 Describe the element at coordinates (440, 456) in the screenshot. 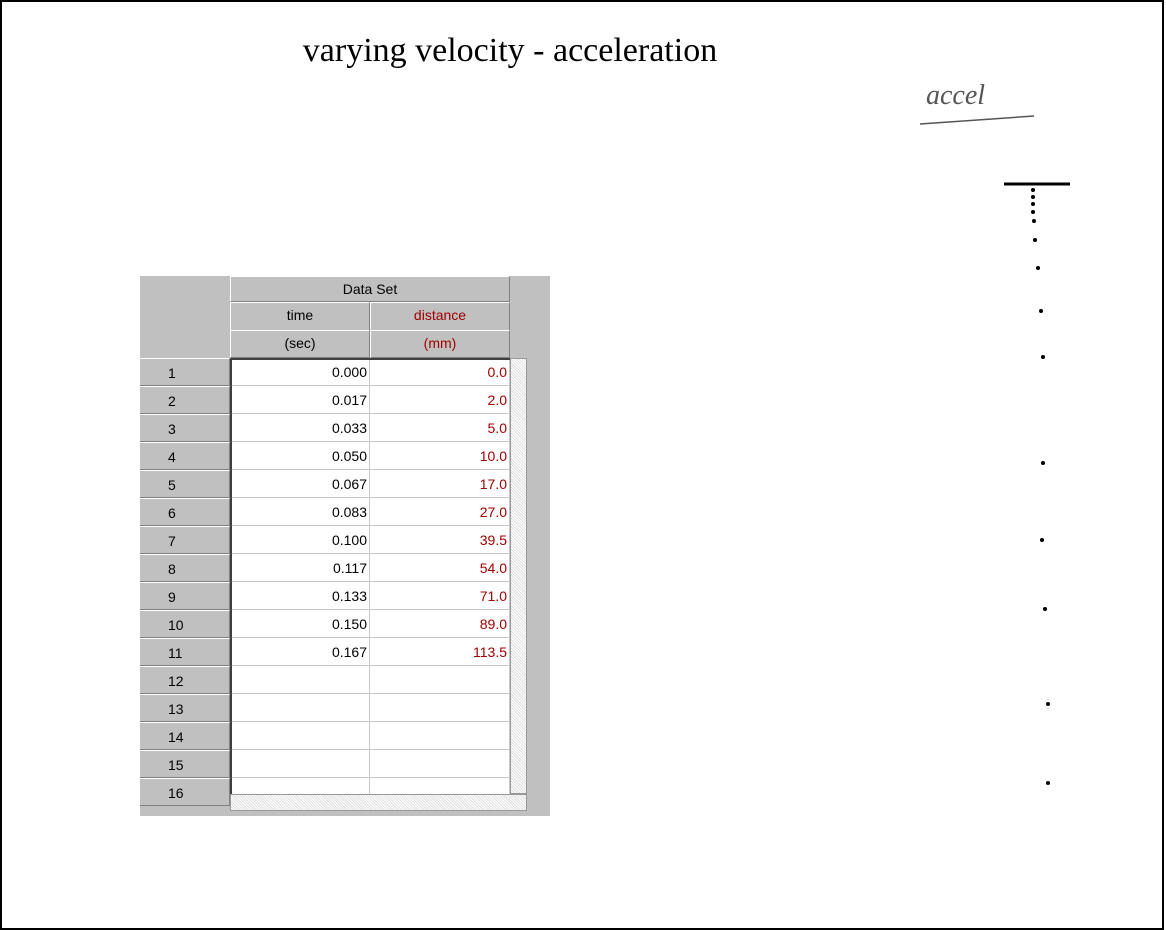

I see `table-cell: 10.0` at that location.